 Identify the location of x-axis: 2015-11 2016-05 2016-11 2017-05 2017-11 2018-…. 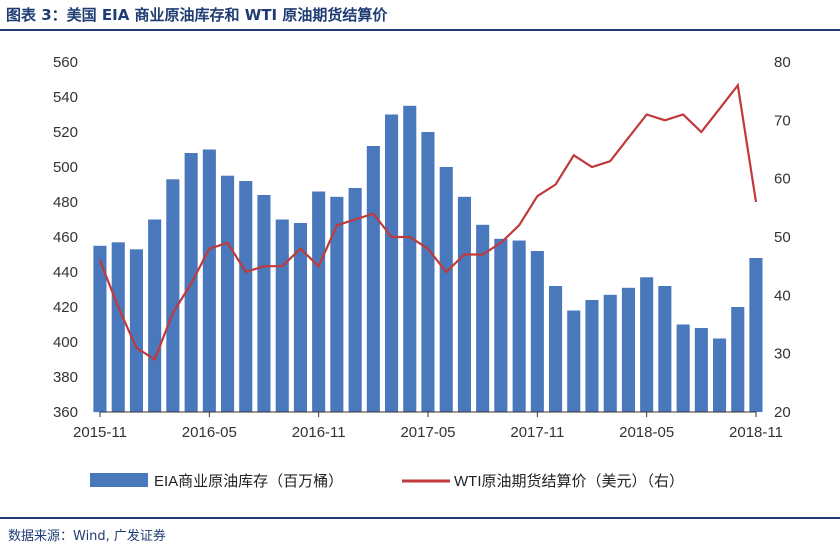
(428, 426).